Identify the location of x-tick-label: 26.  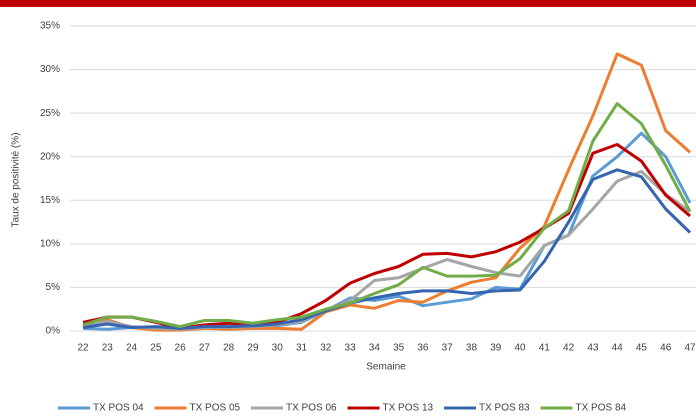
(181, 348).